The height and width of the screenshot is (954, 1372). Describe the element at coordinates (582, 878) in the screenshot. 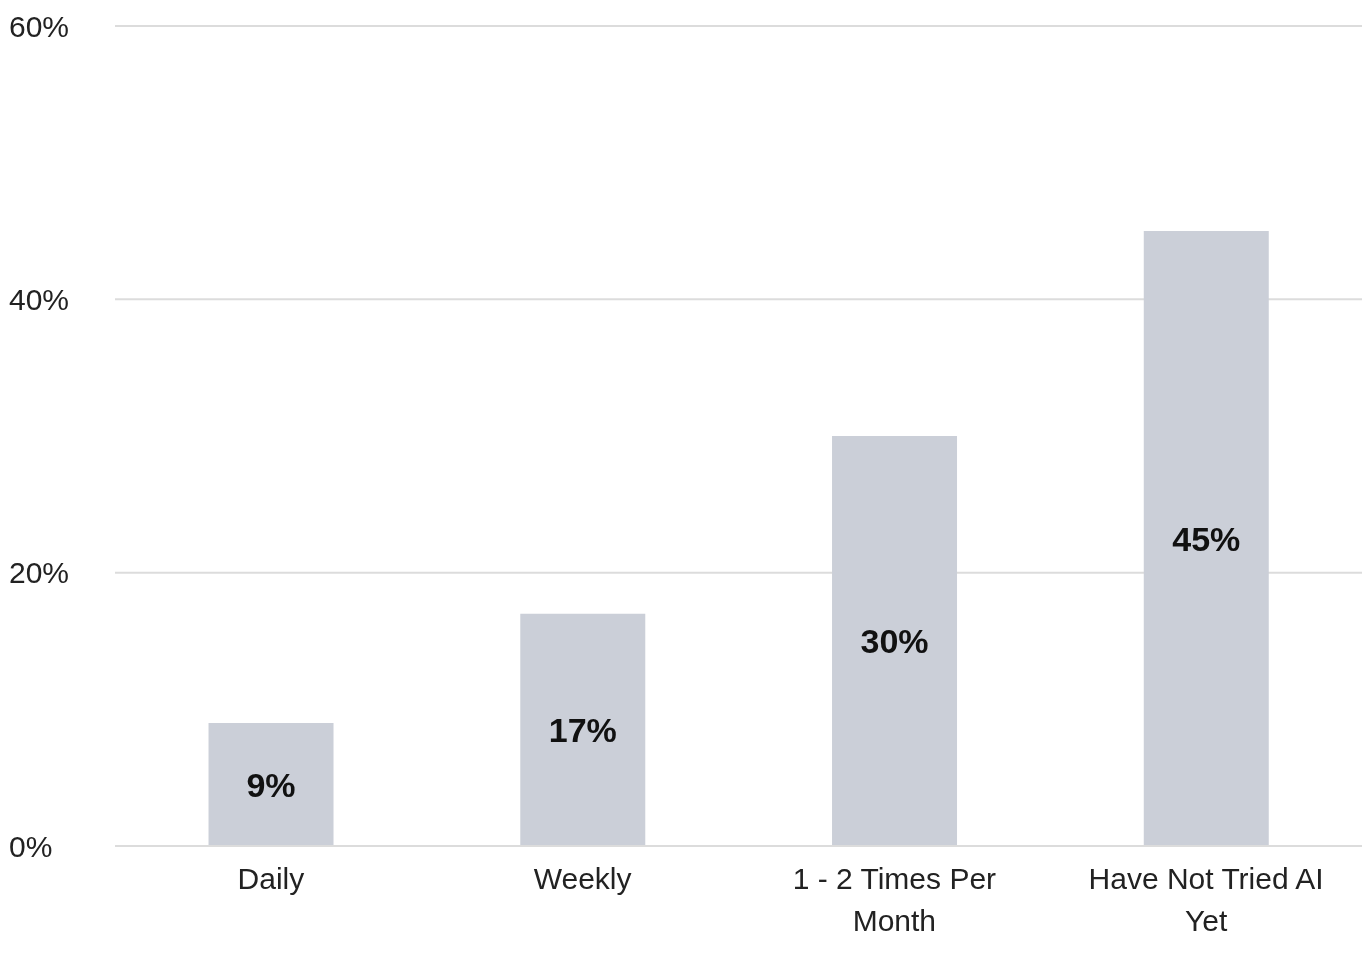

I see `x-tick-label: Weekly` at that location.